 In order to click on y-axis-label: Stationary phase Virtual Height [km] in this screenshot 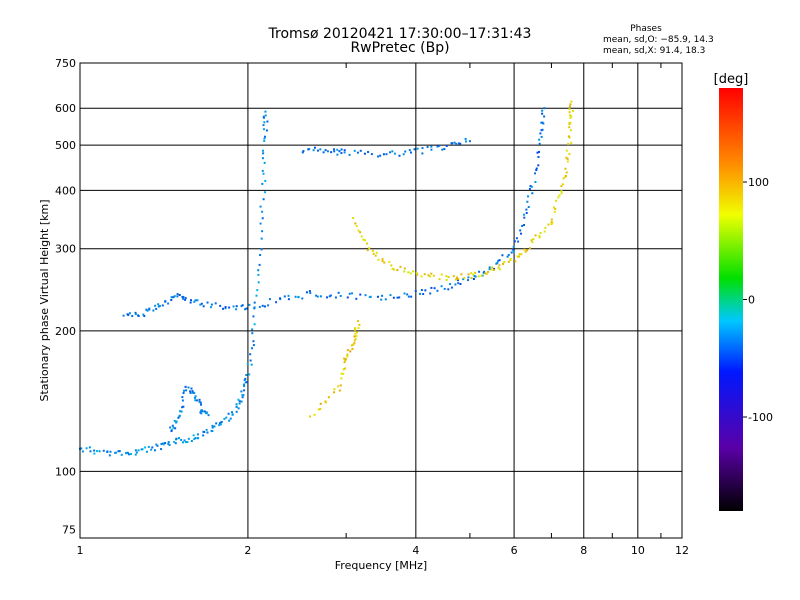, I will do `click(44, 300)`.